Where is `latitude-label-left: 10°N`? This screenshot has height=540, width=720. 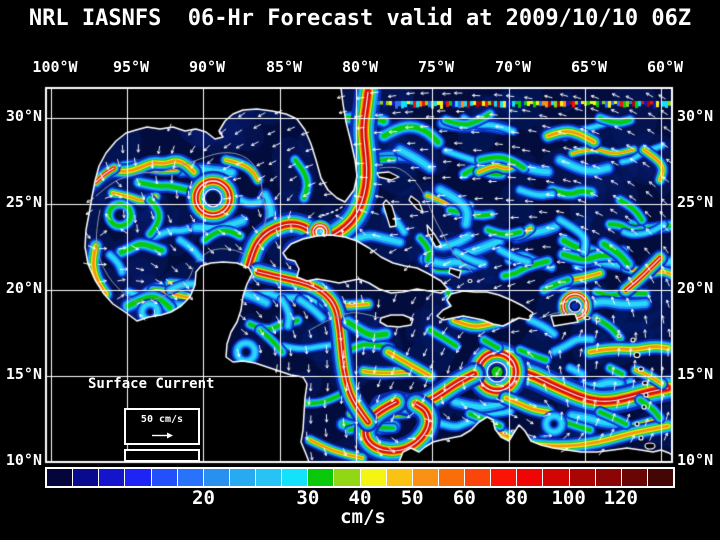
latitude-label-left: 10°N is located at coordinates (23, 460).